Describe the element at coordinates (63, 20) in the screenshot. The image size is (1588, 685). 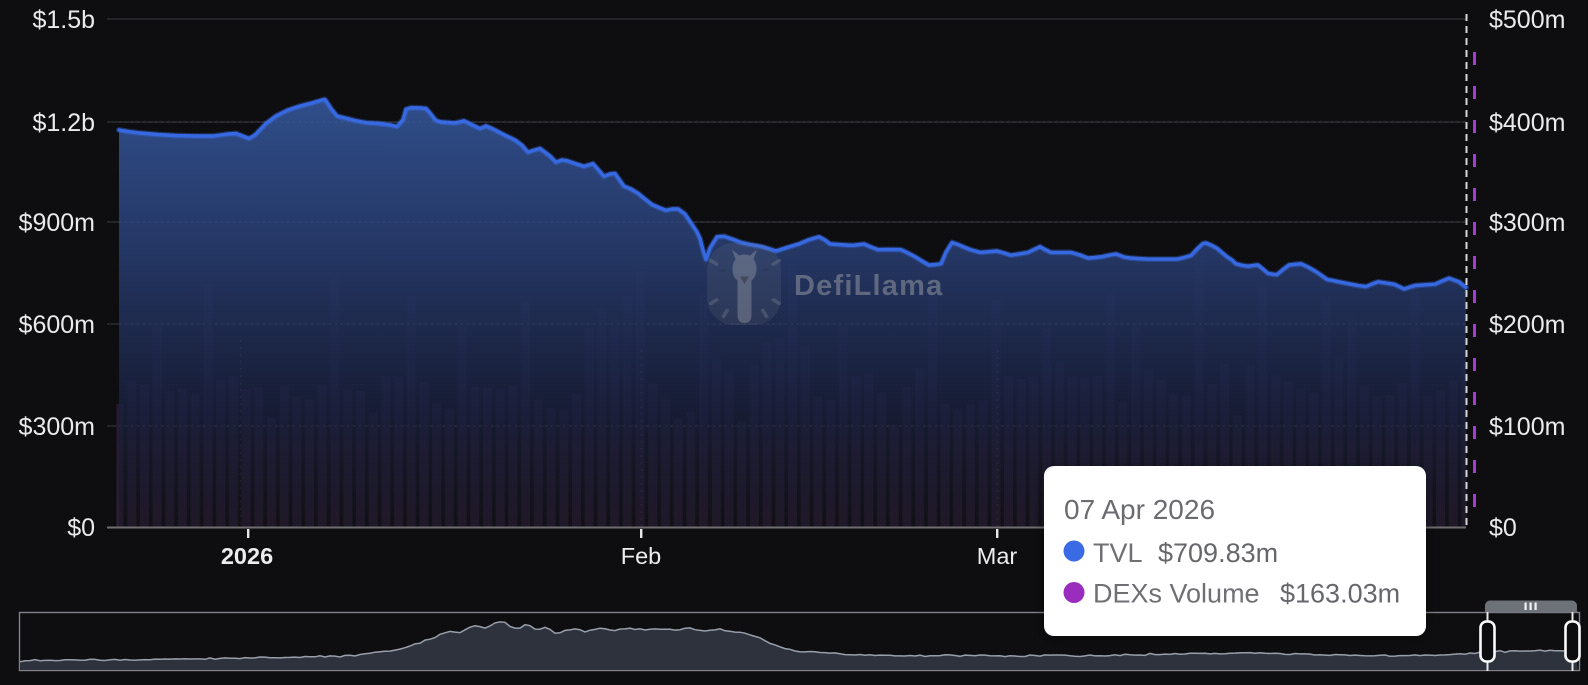
I see `svg-text: $1.5b` at that location.